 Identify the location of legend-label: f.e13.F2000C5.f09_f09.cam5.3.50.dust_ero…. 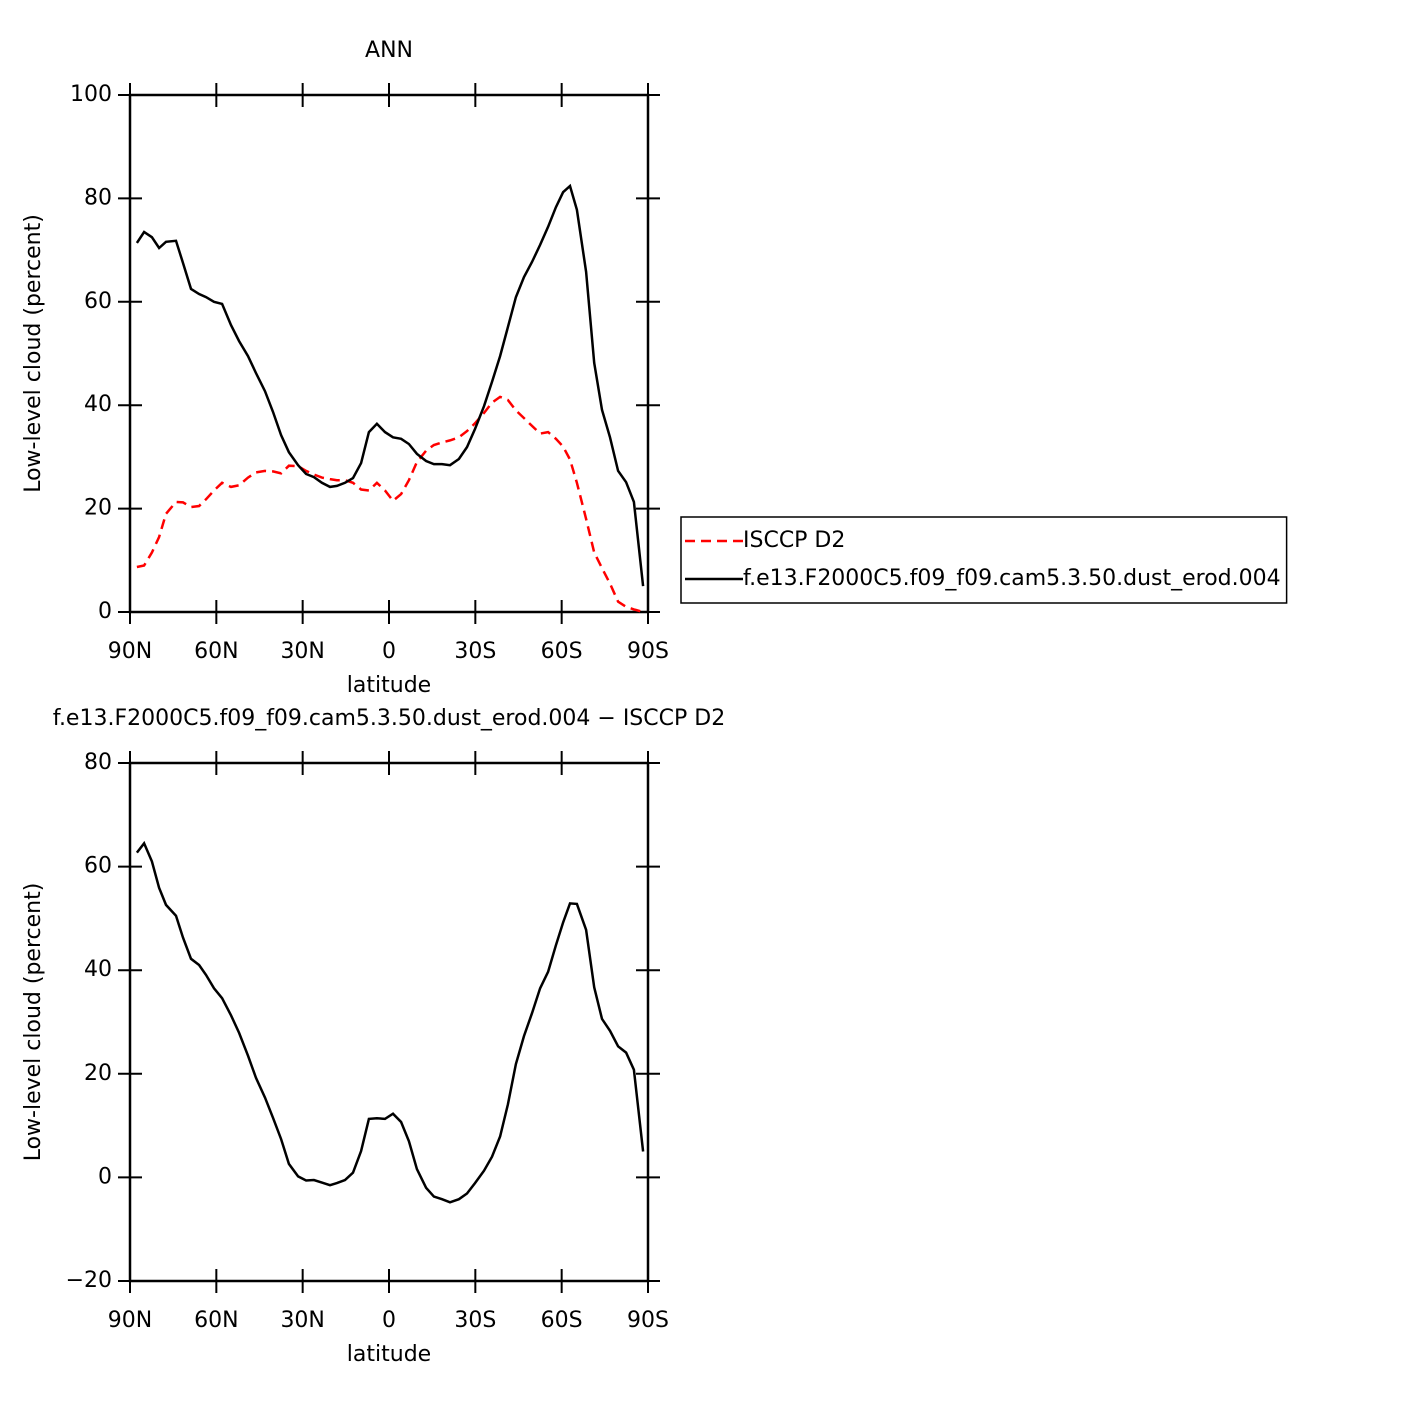
(1012, 578).